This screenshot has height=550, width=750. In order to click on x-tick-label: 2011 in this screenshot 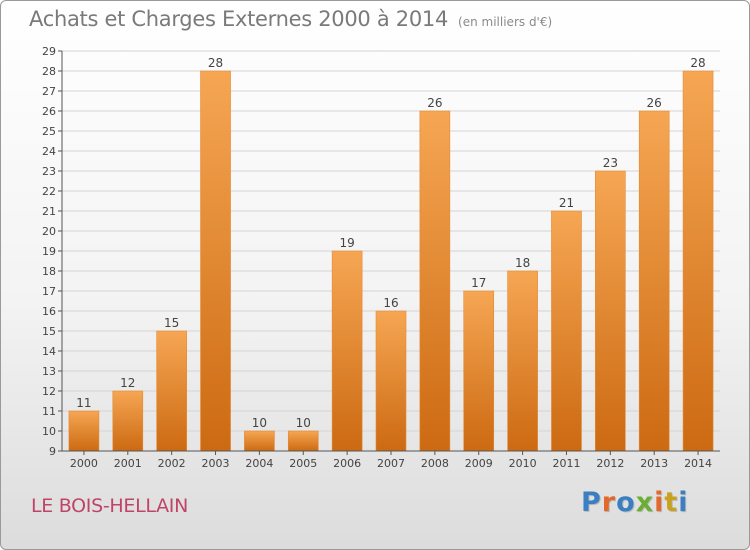, I will do `click(566, 463)`.